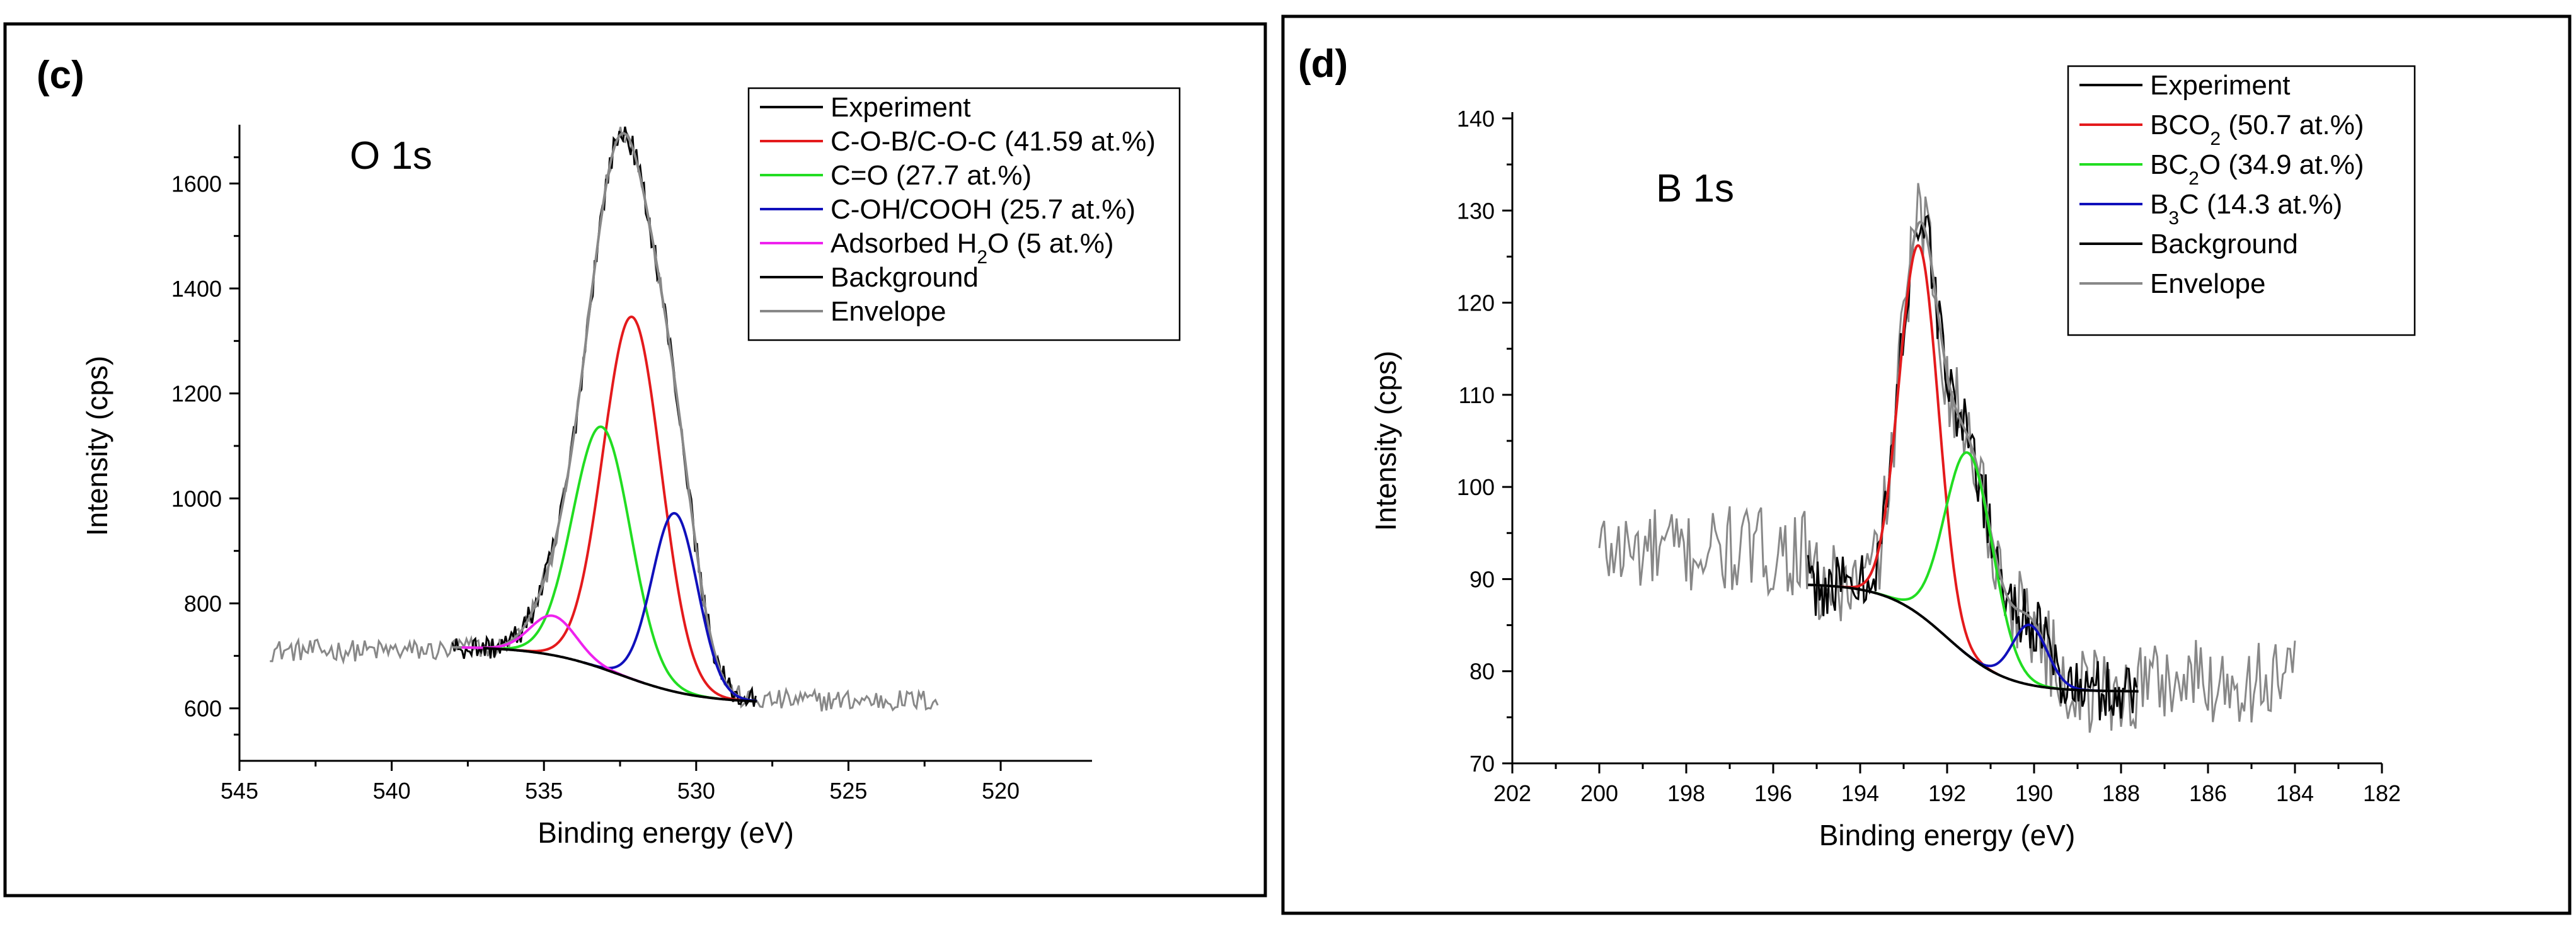  I want to click on y-tick-label: 600, so click(203, 709).